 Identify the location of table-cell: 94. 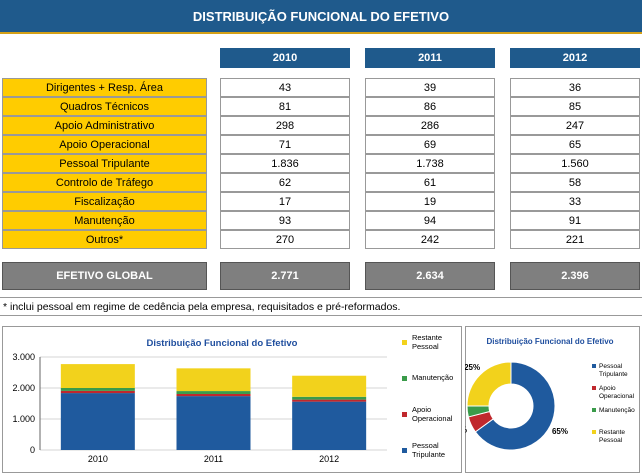
(430, 220).